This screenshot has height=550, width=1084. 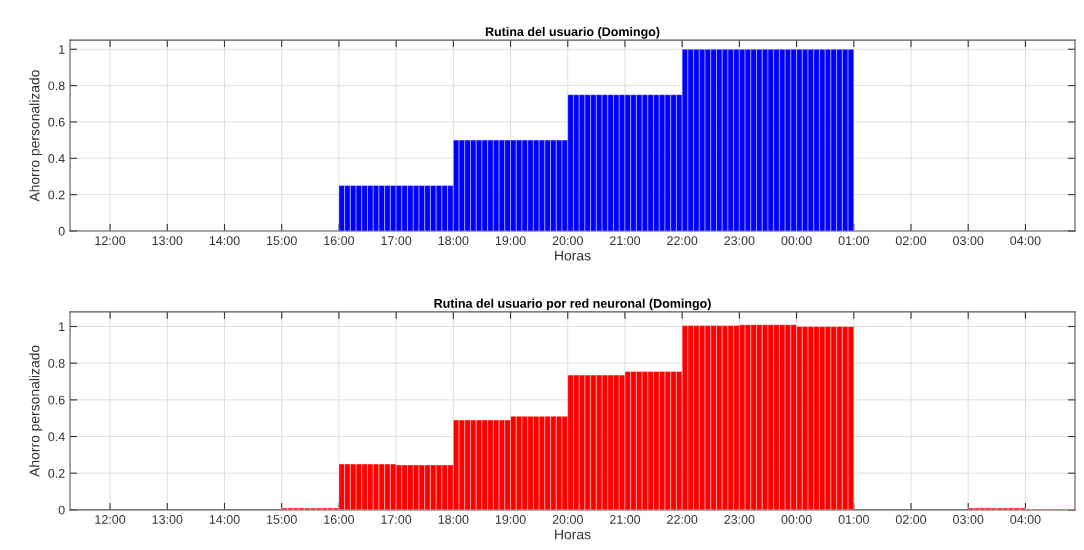 What do you see at coordinates (572, 304) in the screenshot?
I see `chart-title: Rutina del usuario por red neuronal (Domingo)` at bounding box center [572, 304].